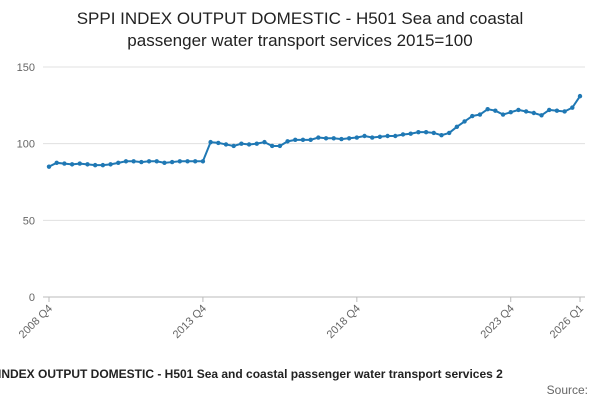  Describe the element at coordinates (567, 322) in the screenshot. I see `x-tick-label: 2026 Q1` at that location.